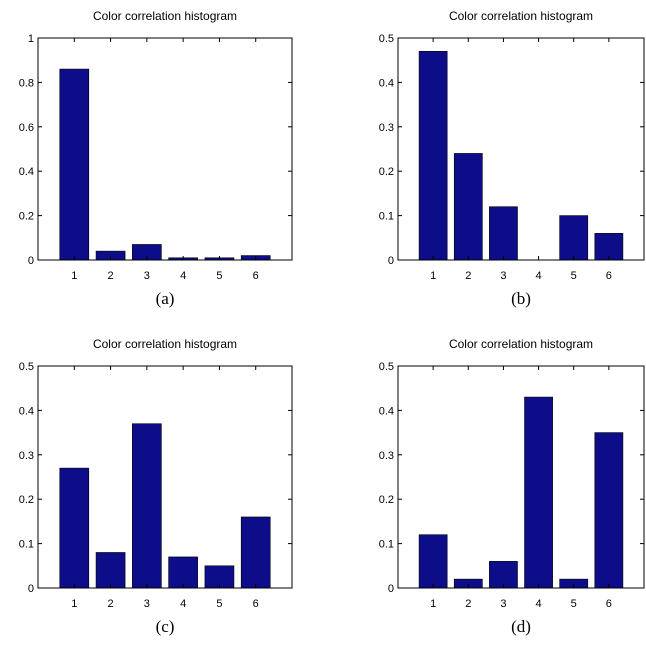 This screenshot has width=646, height=645. What do you see at coordinates (521, 626) in the screenshot?
I see `panel-caption: (d)` at bounding box center [521, 626].